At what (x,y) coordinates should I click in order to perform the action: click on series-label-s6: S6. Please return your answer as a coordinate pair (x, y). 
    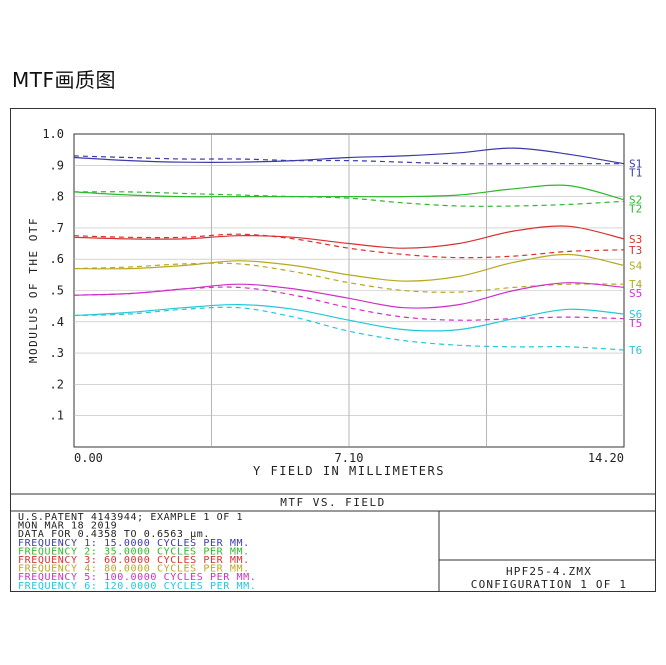
    Looking at the image, I should click on (635, 314).